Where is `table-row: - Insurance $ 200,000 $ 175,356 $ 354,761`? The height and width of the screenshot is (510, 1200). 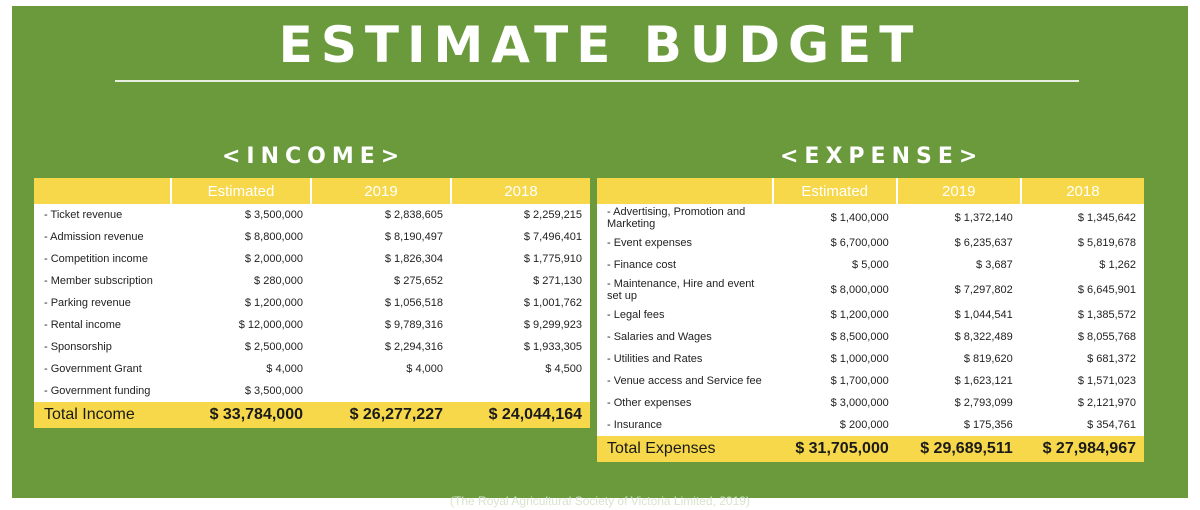
table-row: - Insurance $ 200,000 $ 175,356 $ 354,761 is located at coordinates (870, 425).